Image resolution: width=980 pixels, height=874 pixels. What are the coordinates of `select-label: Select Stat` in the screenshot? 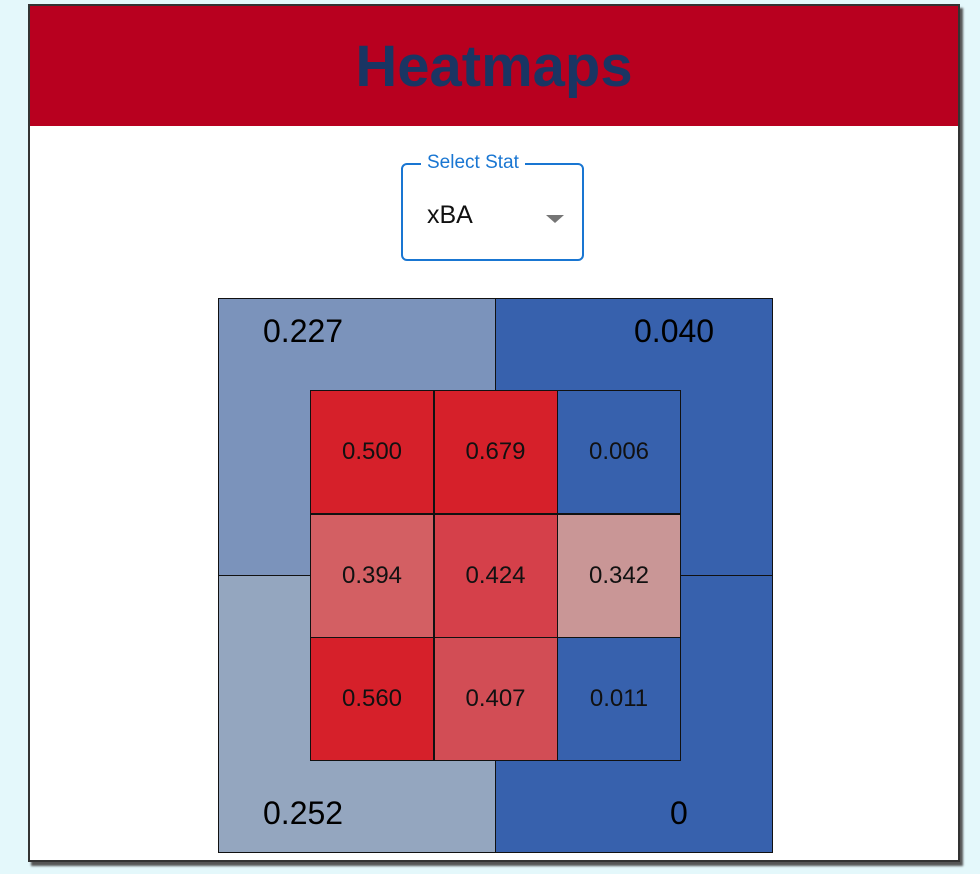 It's located at (473, 163).